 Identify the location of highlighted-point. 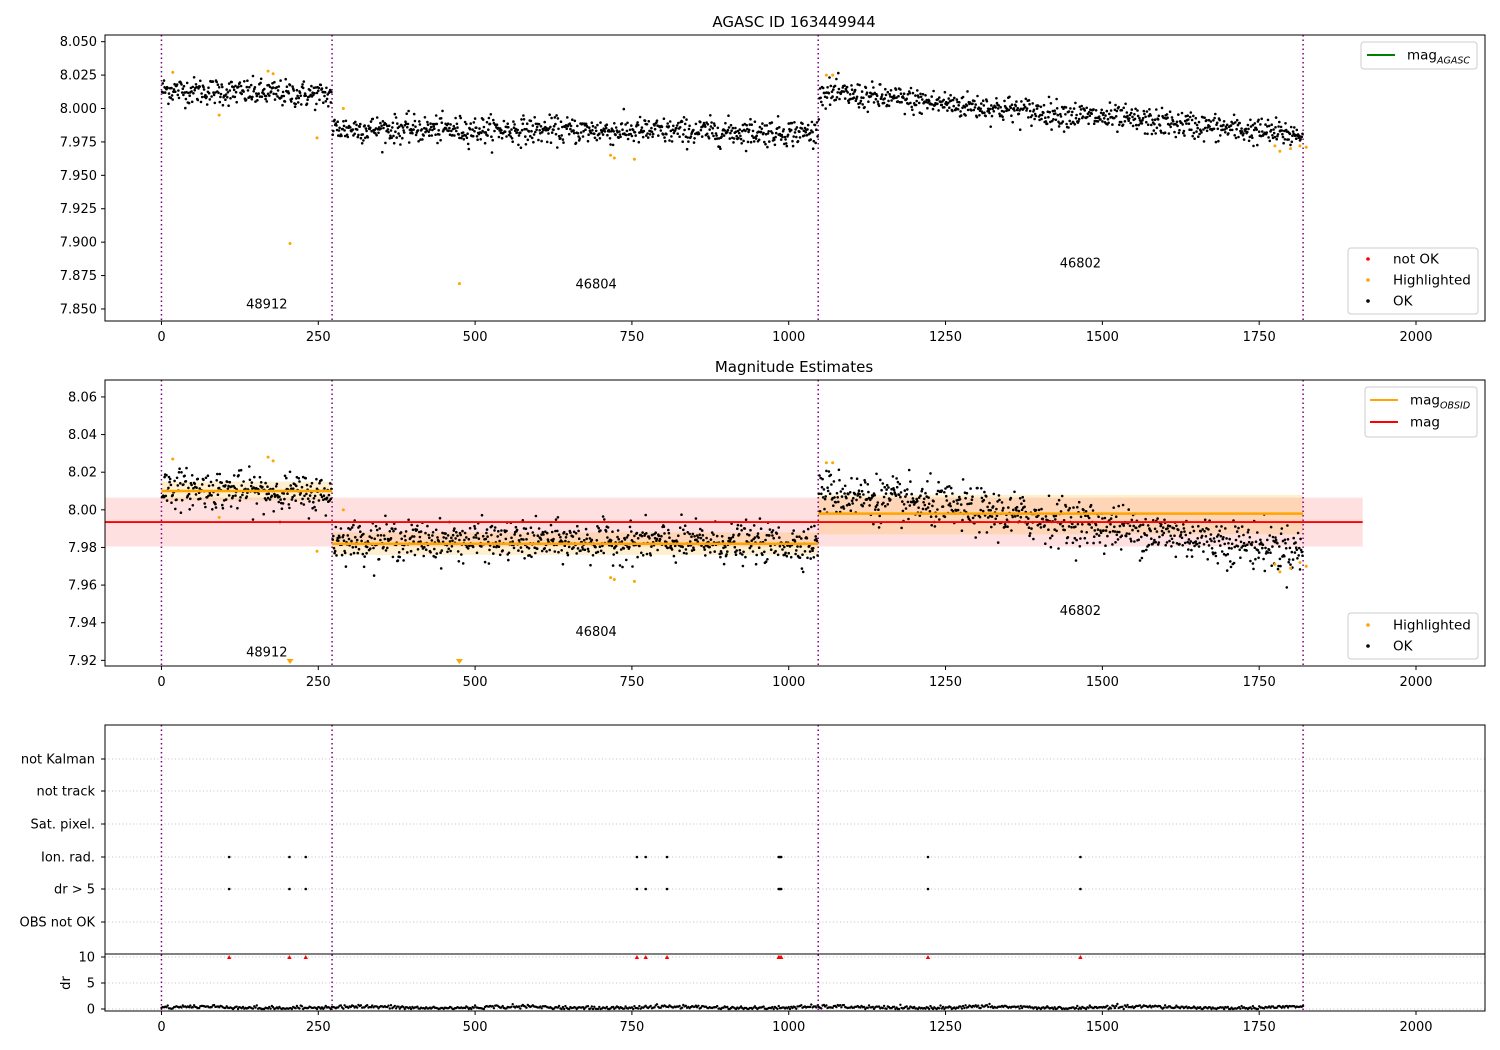
(1280, 572).